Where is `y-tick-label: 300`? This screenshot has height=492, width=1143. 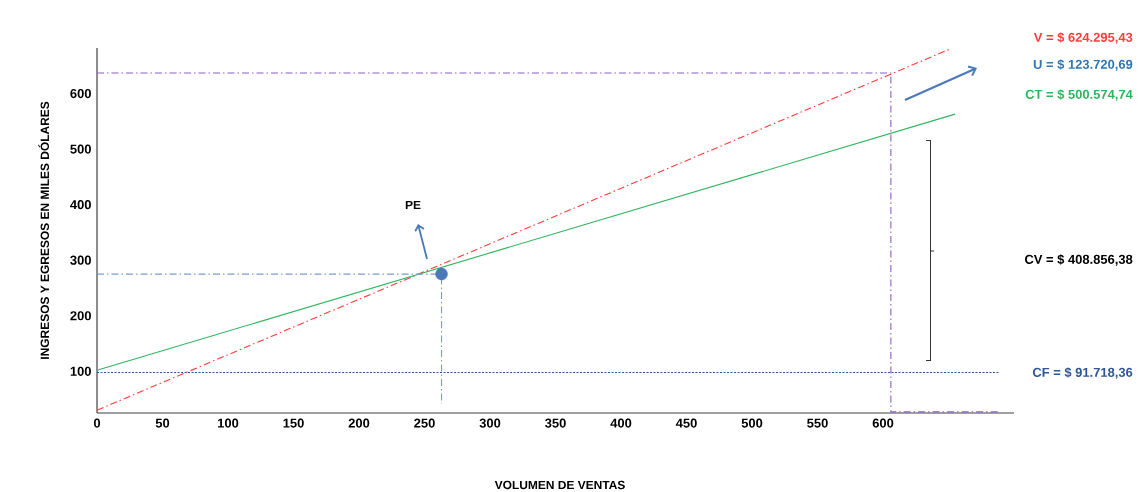
y-tick-label: 300 is located at coordinates (80, 260).